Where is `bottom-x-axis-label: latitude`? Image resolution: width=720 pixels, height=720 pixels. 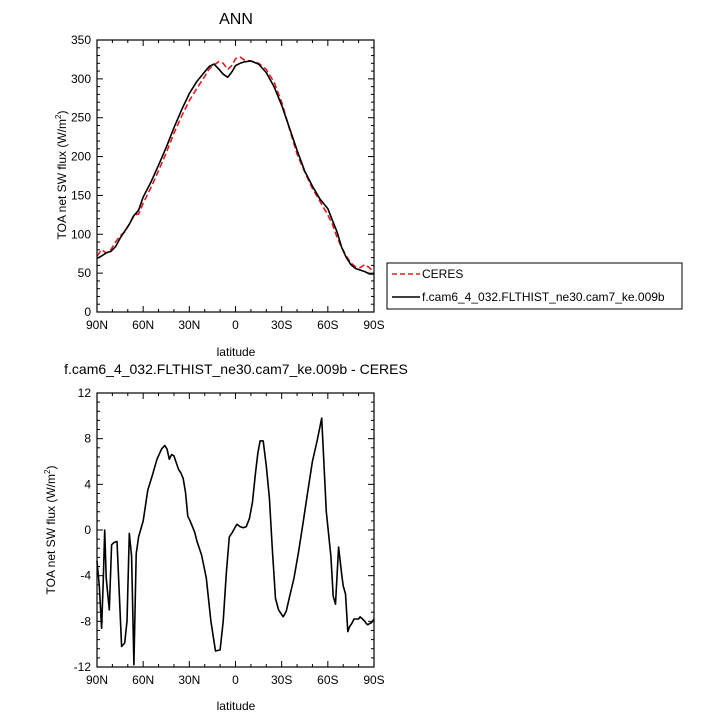 bottom-x-axis-label: latitude is located at coordinates (236, 706).